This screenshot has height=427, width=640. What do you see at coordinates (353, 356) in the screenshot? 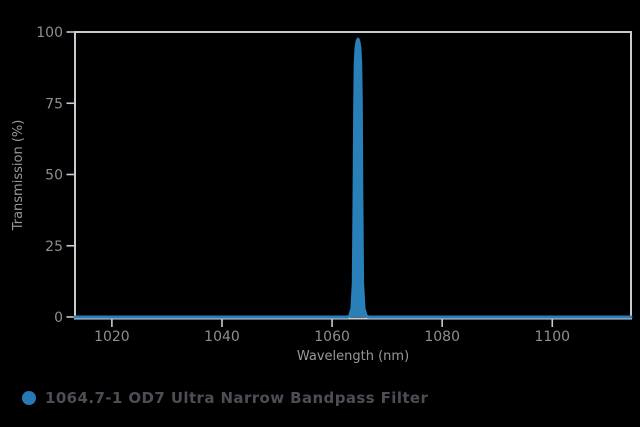
I see `x-axis-label: Wavelength (nm)` at bounding box center [353, 356].